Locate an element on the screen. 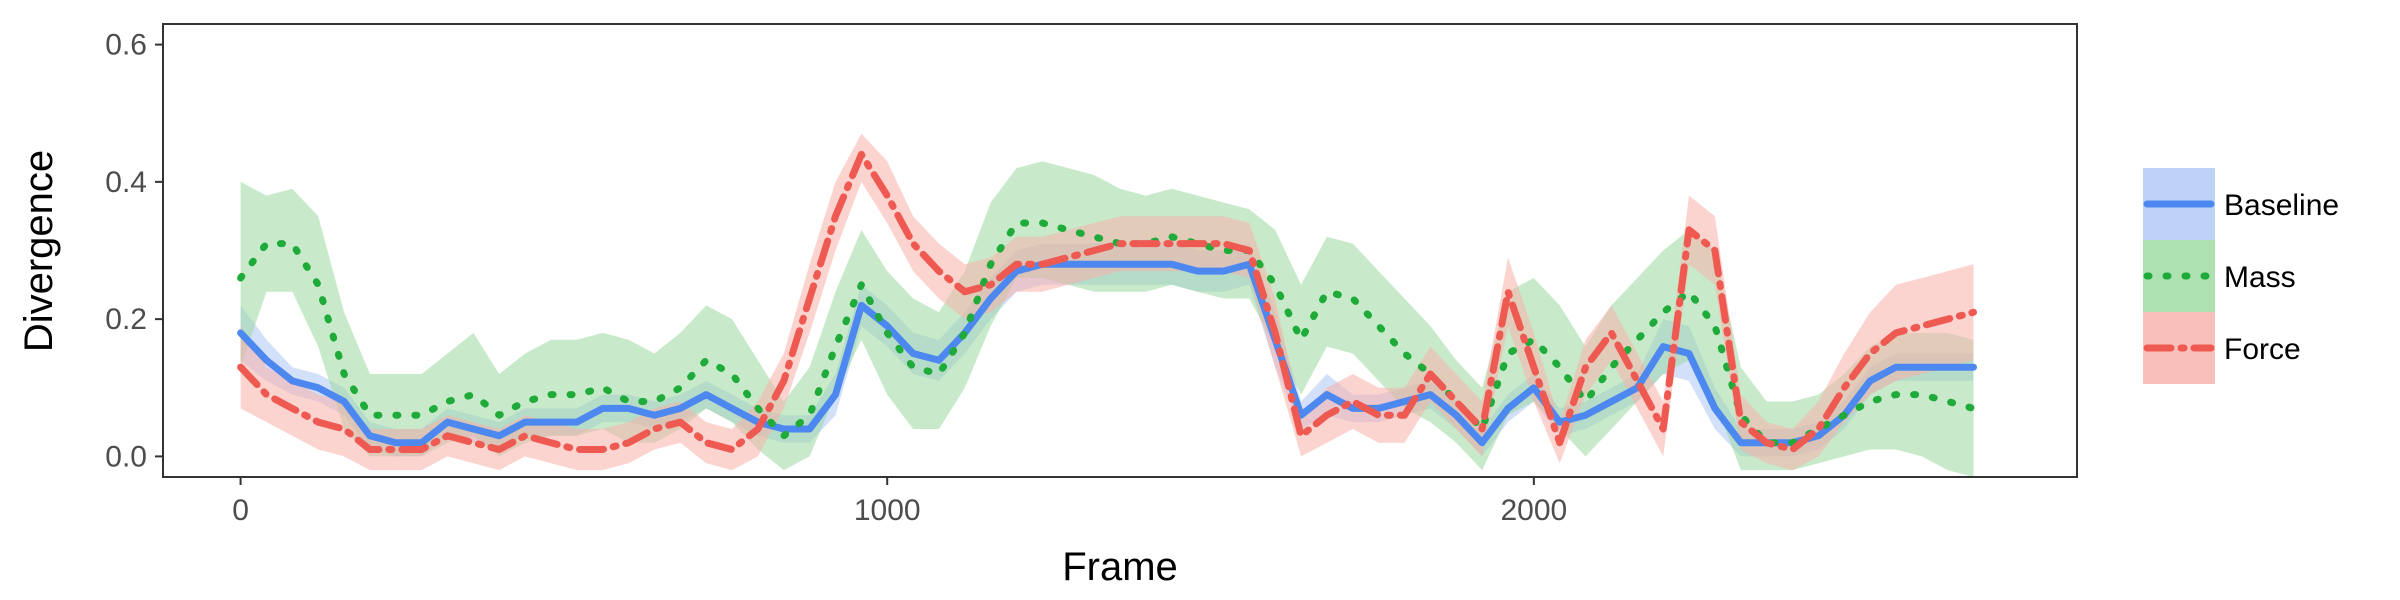  x-tick-label: 1000 is located at coordinates (887, 510).